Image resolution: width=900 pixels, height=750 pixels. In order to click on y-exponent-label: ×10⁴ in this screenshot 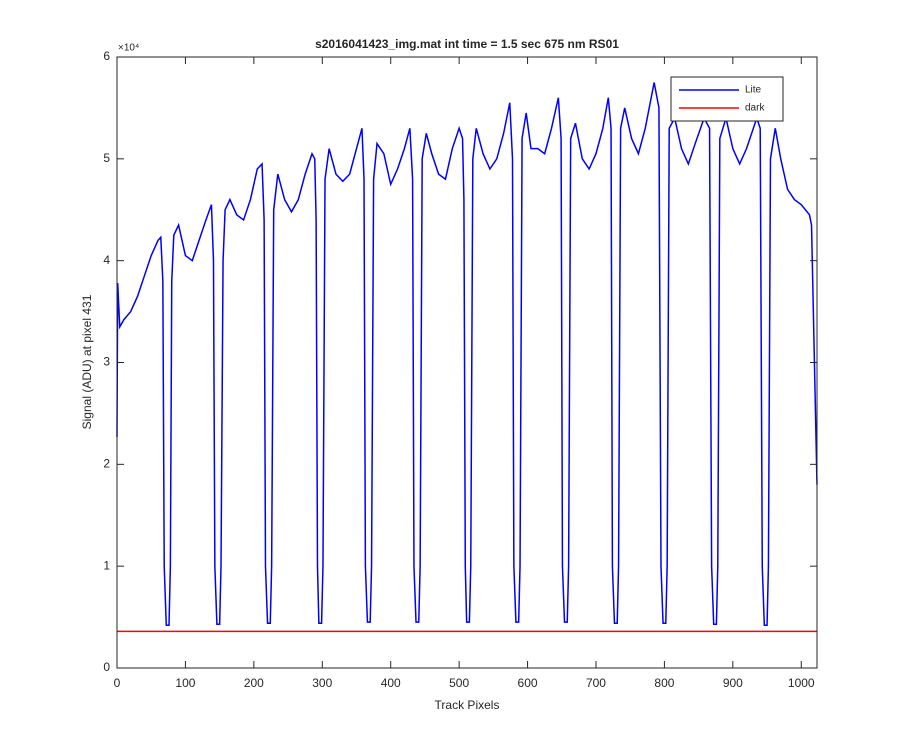, I will do `click(128, 48)`.